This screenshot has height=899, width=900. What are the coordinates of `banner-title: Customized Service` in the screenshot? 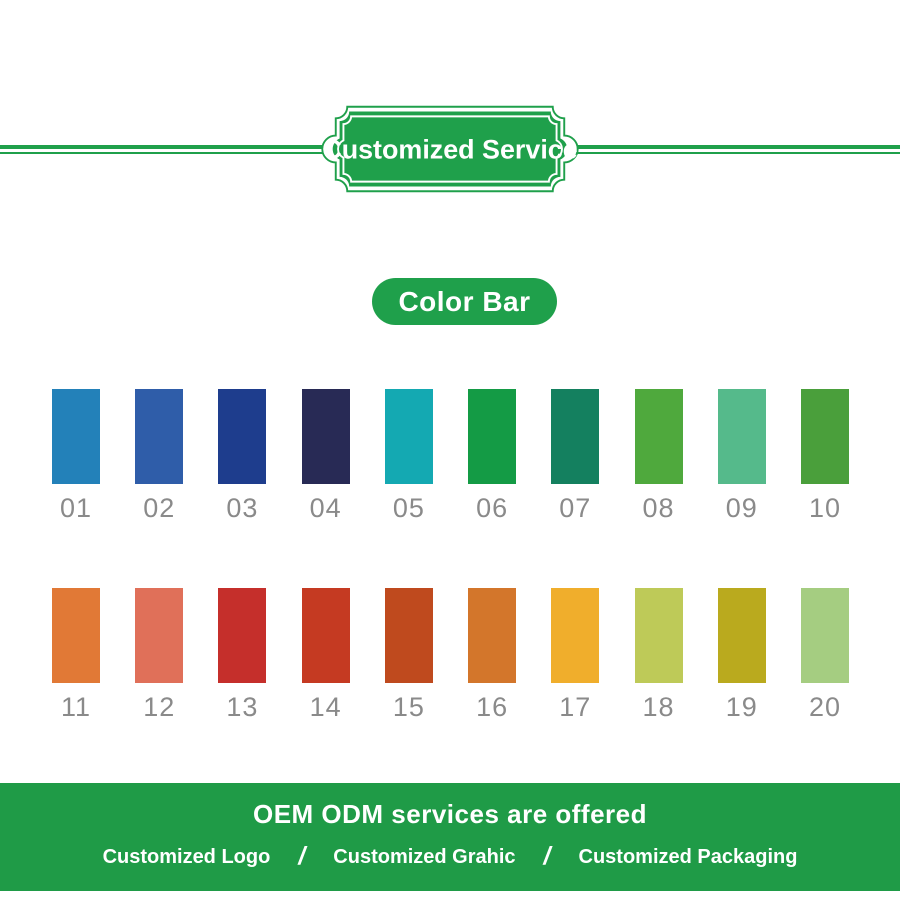 It's located at (449, 150).